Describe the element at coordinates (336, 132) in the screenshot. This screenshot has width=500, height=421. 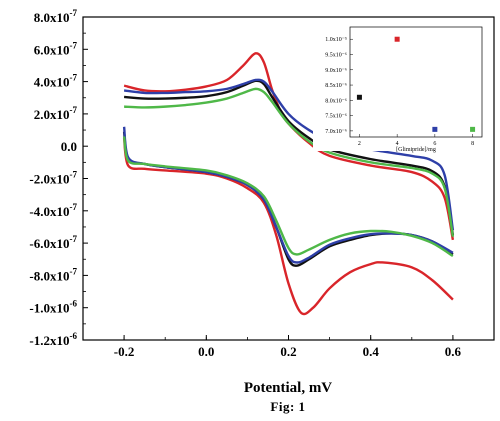
I see `inset-y-tick-label: 7.0x10⁻⁶` at that location.